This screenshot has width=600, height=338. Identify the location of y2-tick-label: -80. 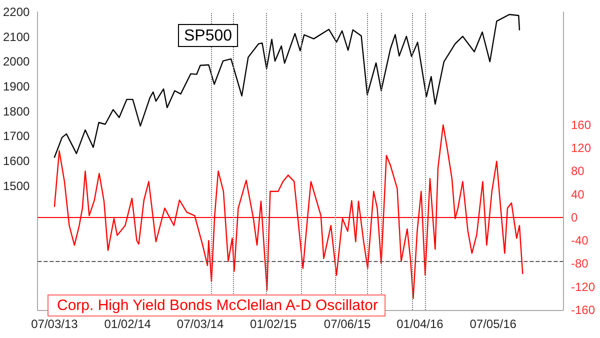
(580, 263).